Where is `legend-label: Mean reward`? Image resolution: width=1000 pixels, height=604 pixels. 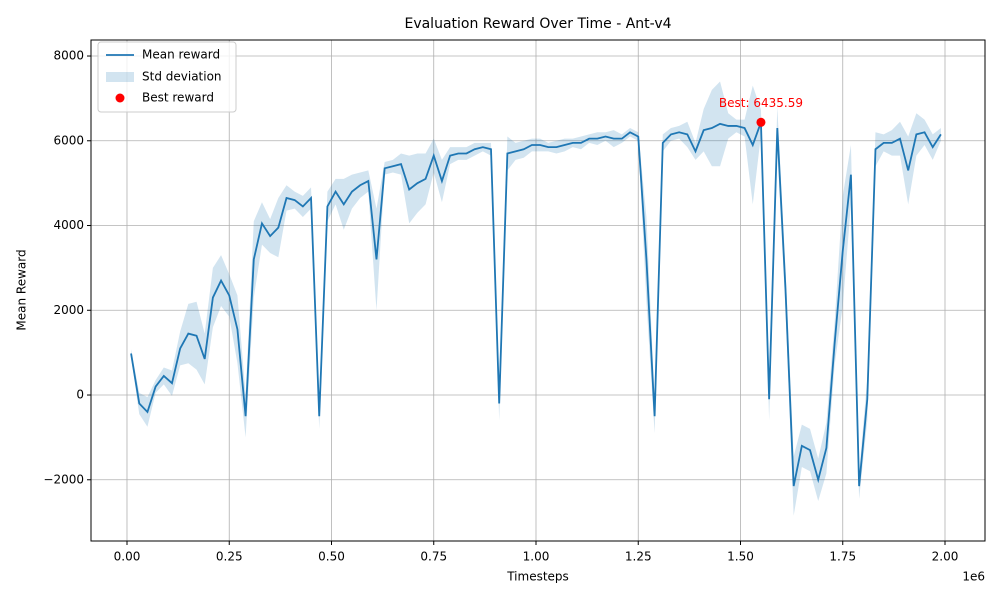 legend-label: Mean reward is located at coordinates (181, 55).